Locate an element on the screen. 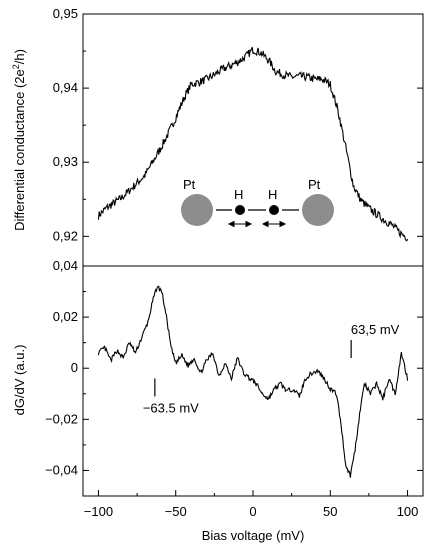 The height and width of the screenshot is (550, 443). right-pt-label: Pt is located at coordinates (314, 184).